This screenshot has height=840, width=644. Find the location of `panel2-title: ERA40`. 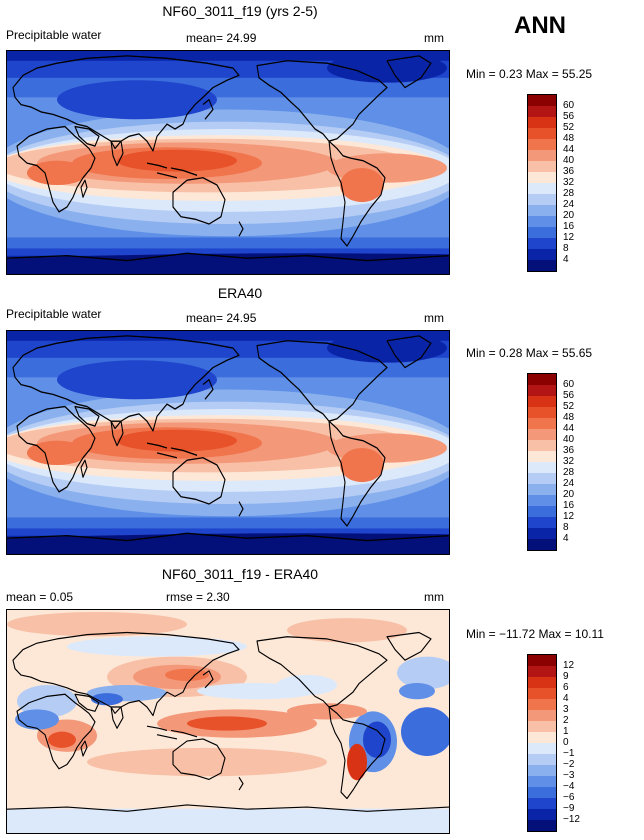

panel2-title: ERA40 is located at coordinates (240, 293).